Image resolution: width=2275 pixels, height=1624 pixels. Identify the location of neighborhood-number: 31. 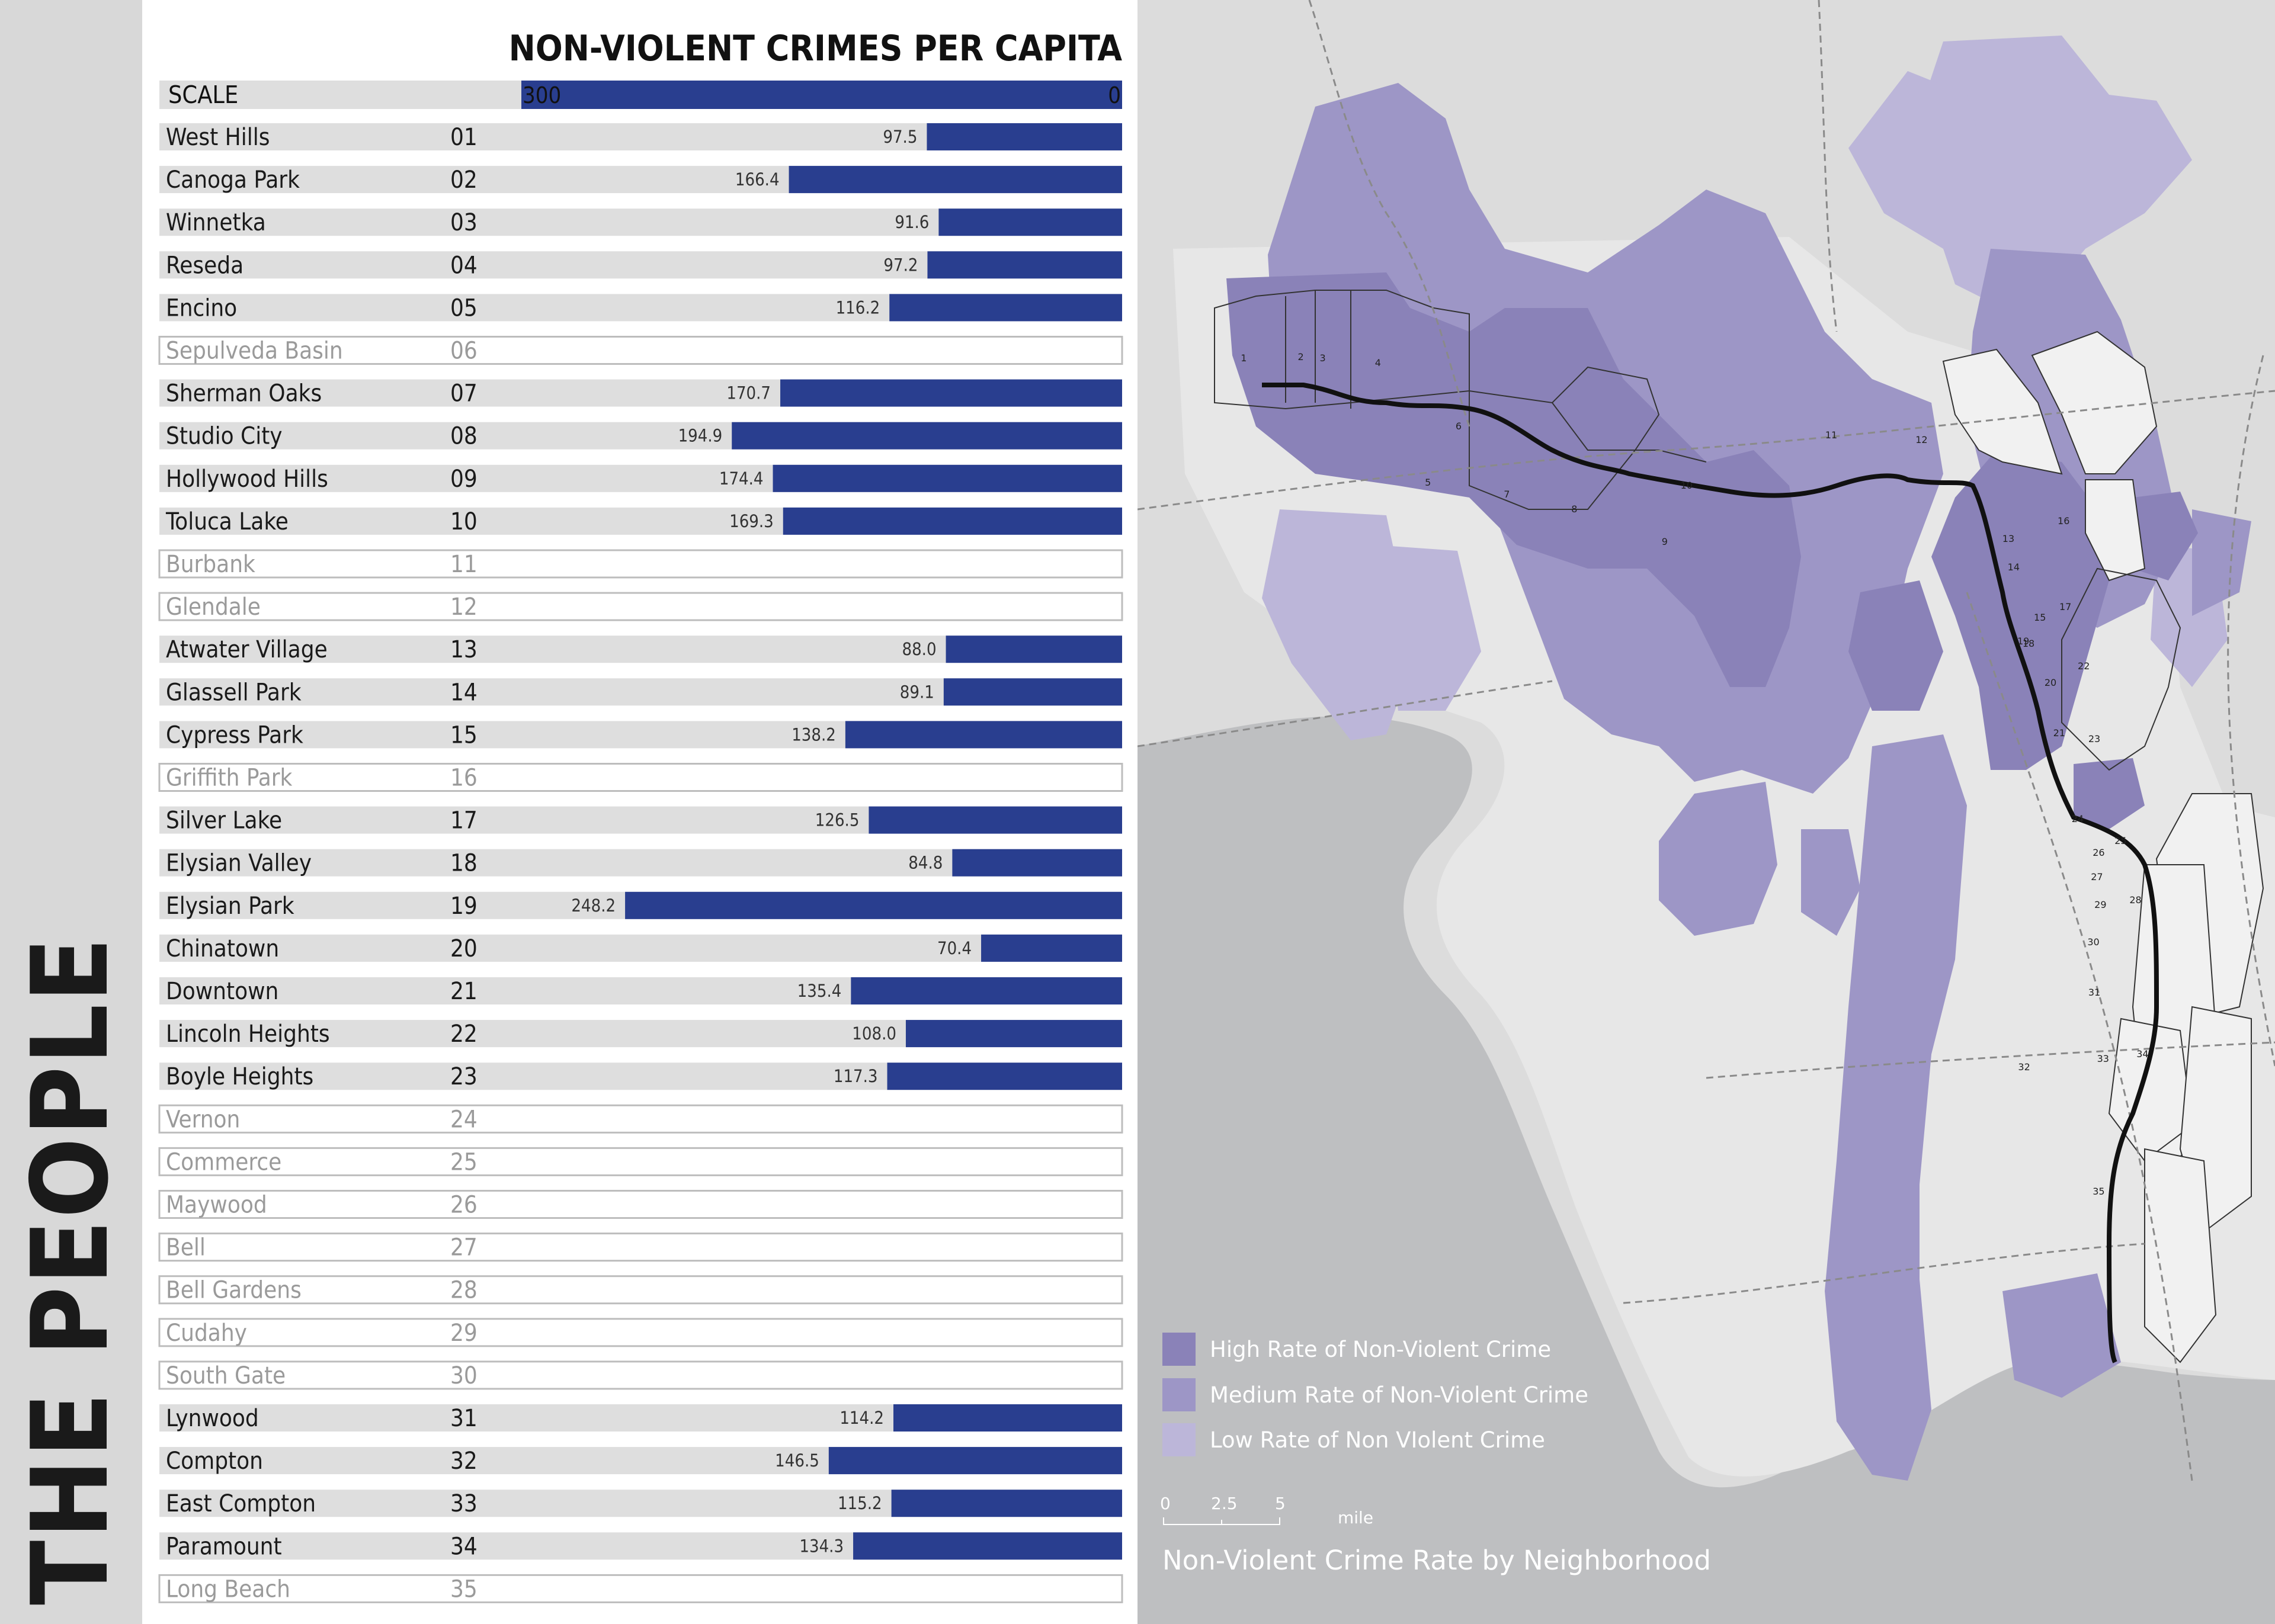
(464, 1418).